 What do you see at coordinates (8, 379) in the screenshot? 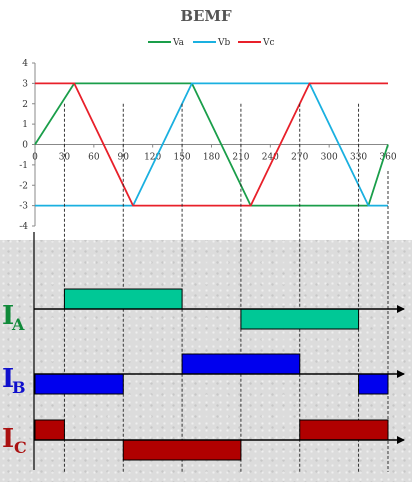
I see `phase-label-b-letter: I` at bounding box center [8, 379].